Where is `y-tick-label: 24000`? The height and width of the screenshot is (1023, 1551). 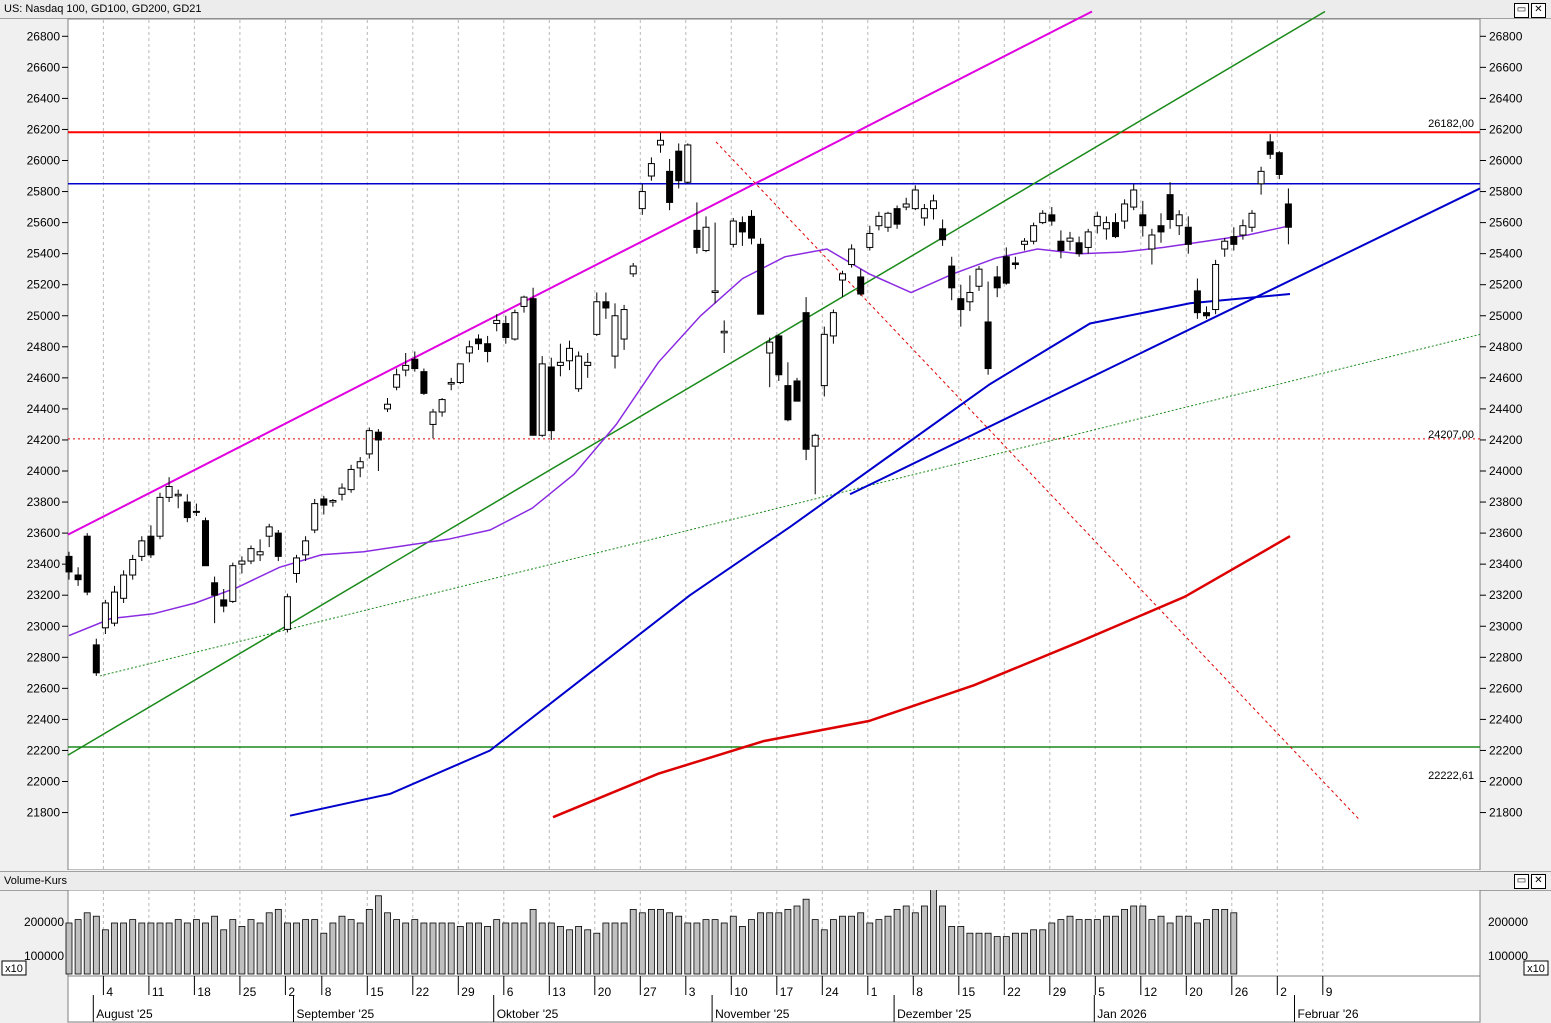 y-tick-label: 24000 is located at coordinates (44, 471).